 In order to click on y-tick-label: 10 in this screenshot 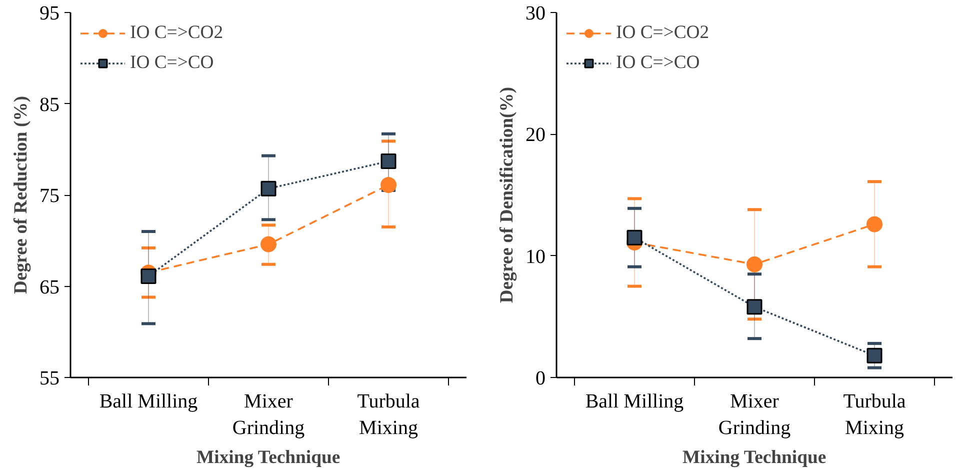, I will do `click(536, 257)`.